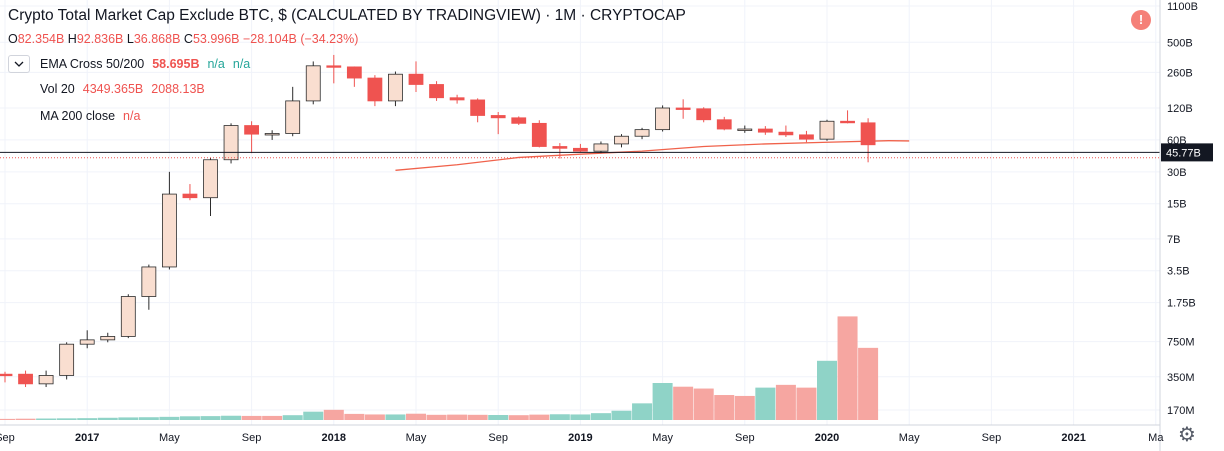 This screenshot has height=451, width=1224. Describe the element at coordinates (57, 89) in the screenshot. I see `indicator-name: Vol 20` at that location.